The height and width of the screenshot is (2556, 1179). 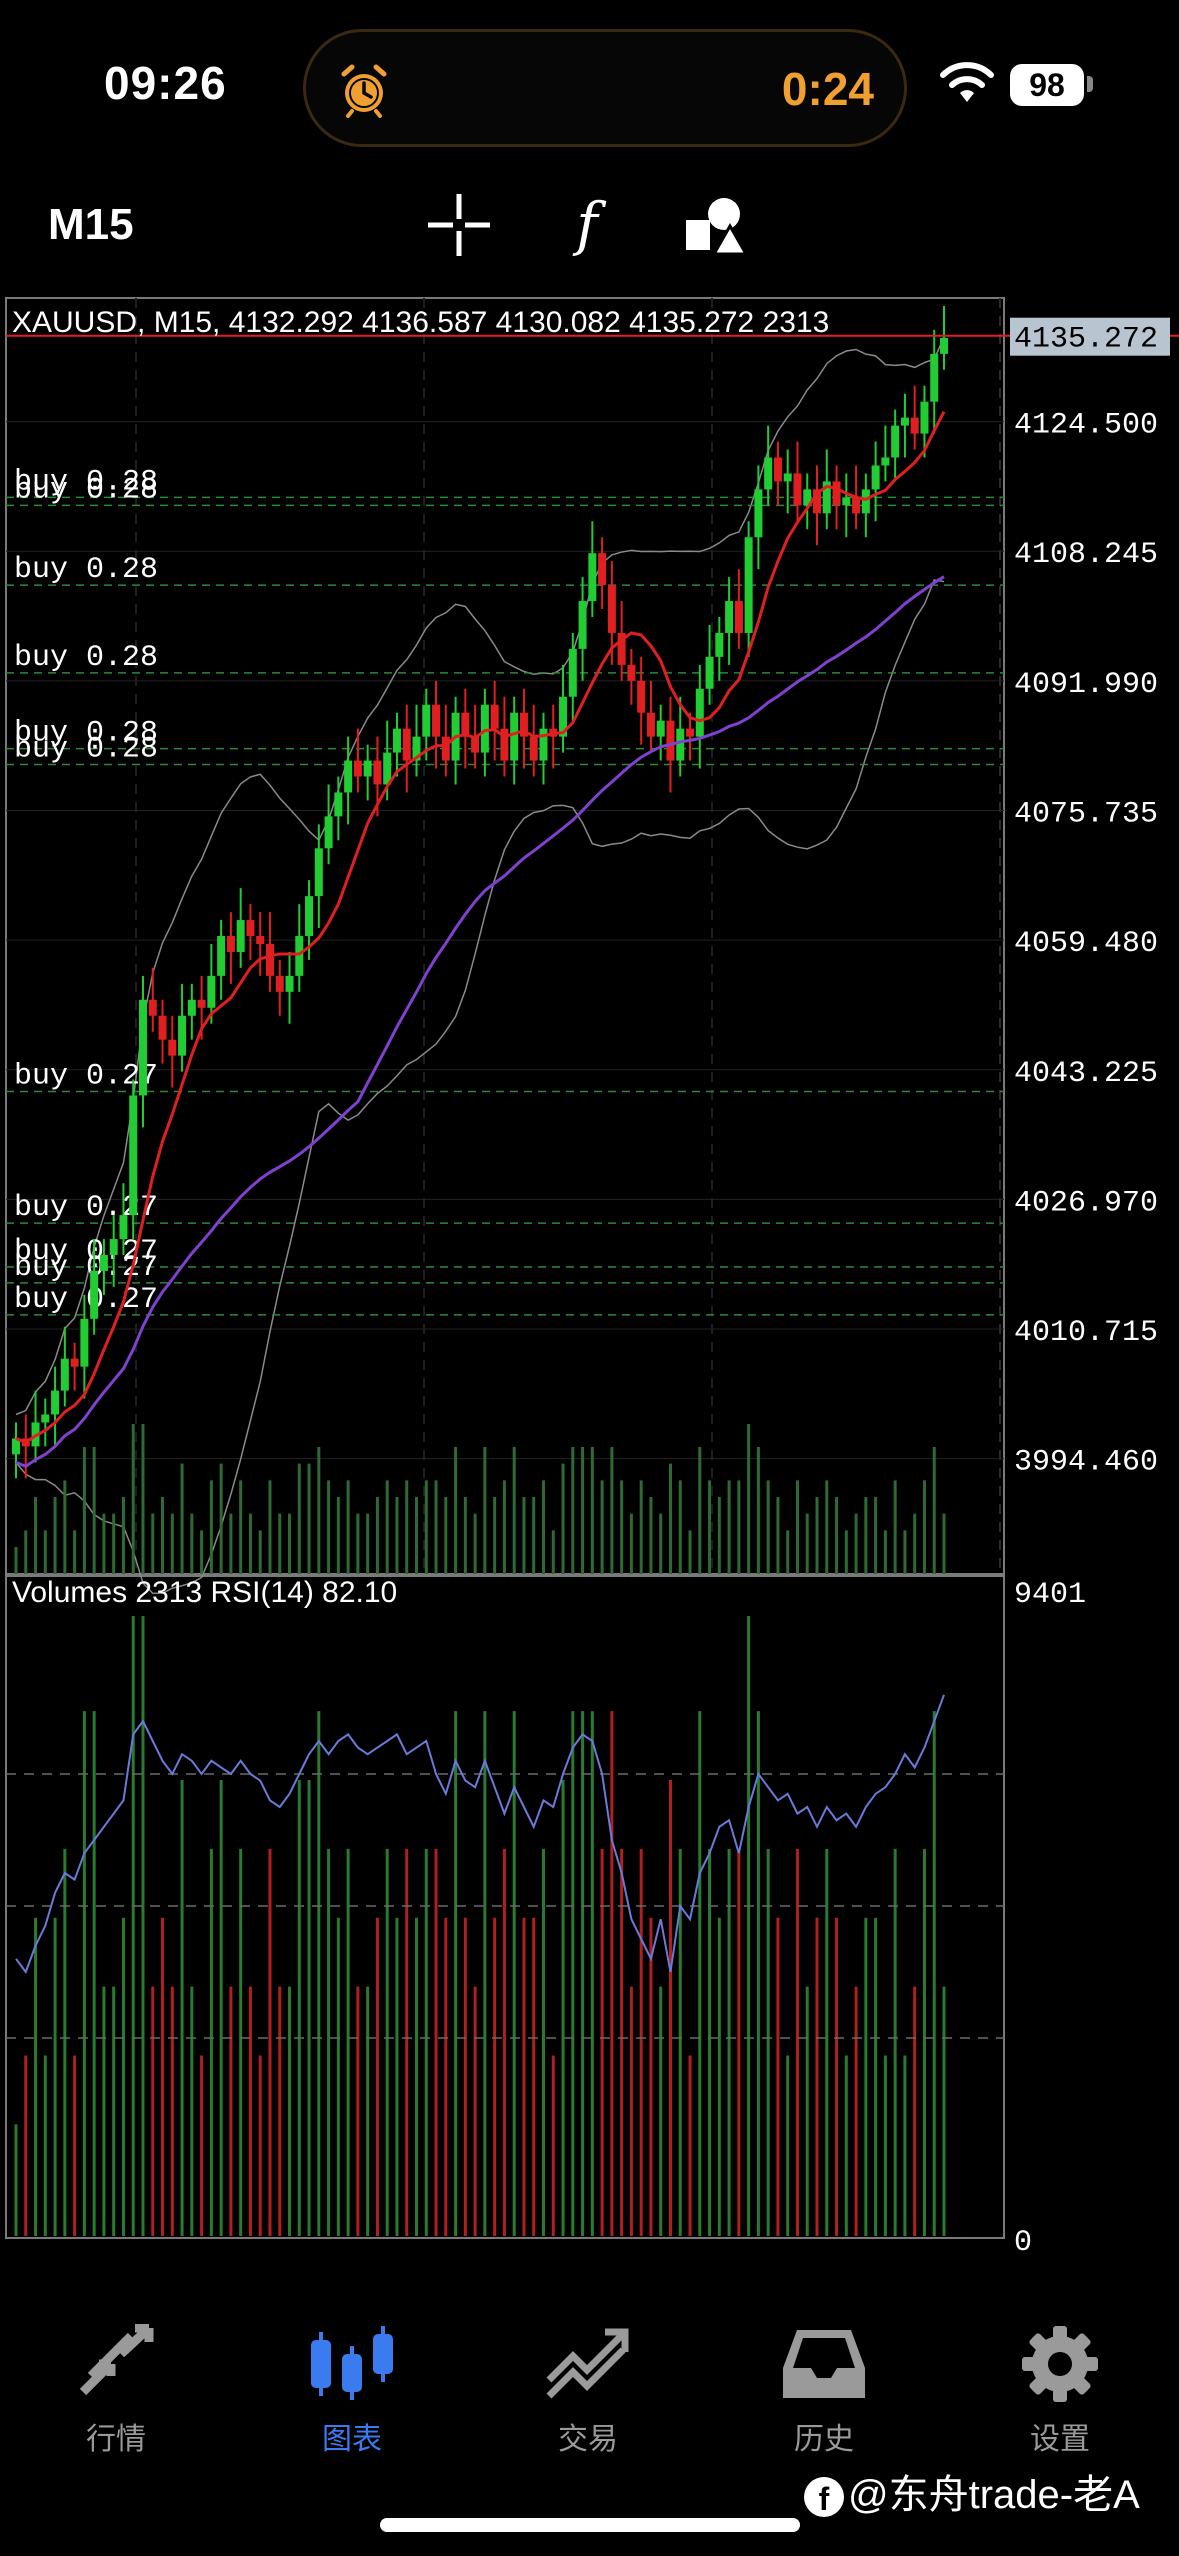 I want to click on tab-label: 交易, so click(x=588, y=2439).